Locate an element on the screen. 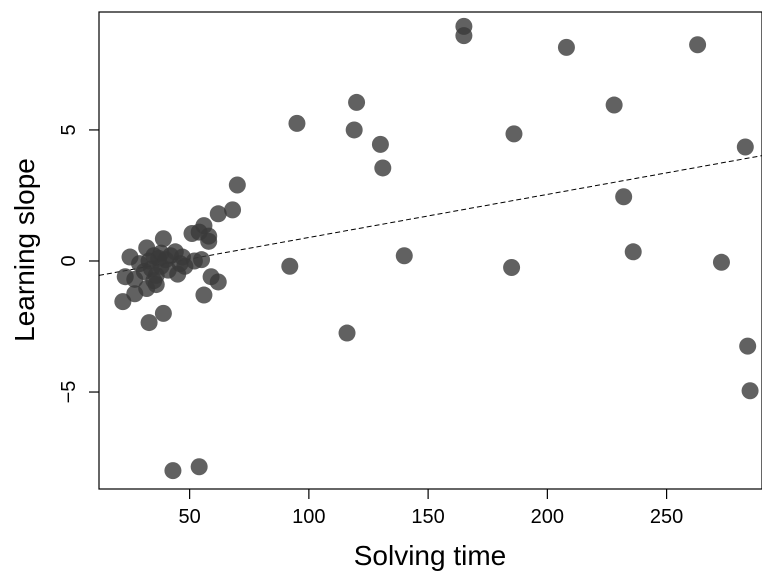 This screenshot has width=762, height=576. y-axis-title: Learning slope is located at coordinates (24, 250).